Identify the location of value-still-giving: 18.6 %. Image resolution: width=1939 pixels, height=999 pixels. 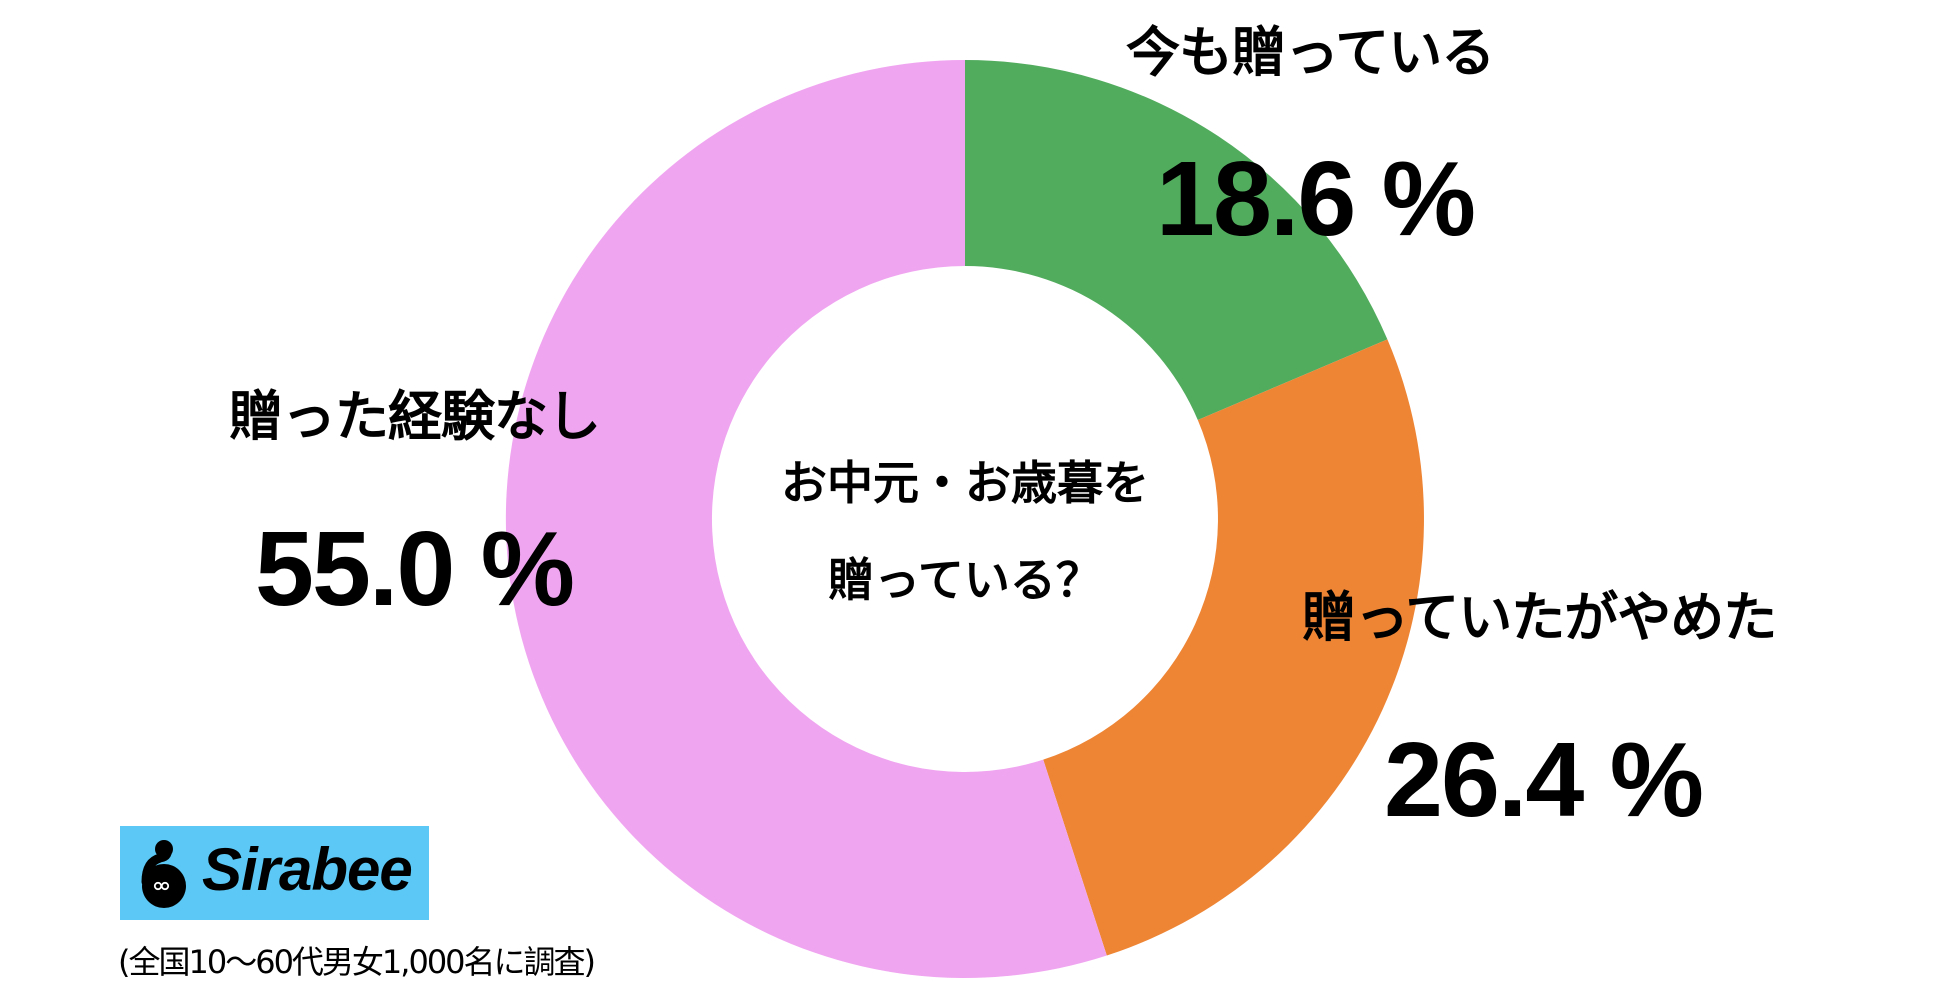
(1316, 199).